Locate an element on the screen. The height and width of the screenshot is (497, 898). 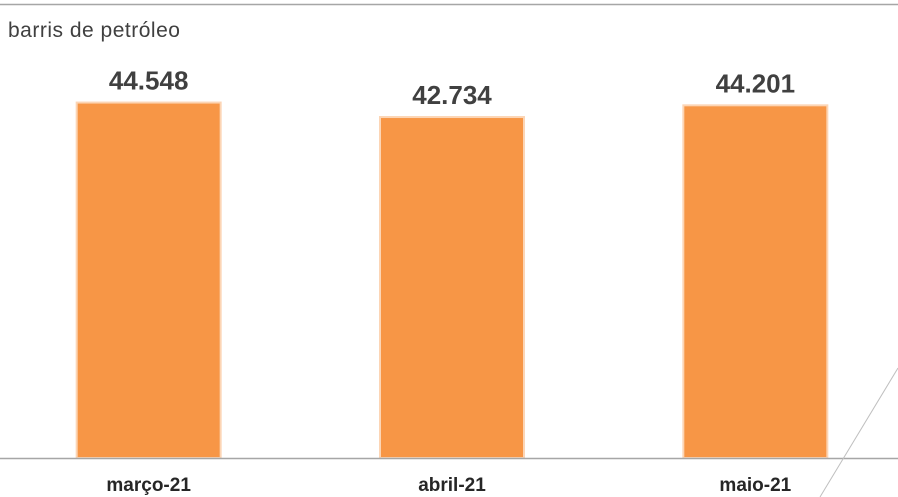
unit-label: barris de petróleo is located at coordinates (94, 30).